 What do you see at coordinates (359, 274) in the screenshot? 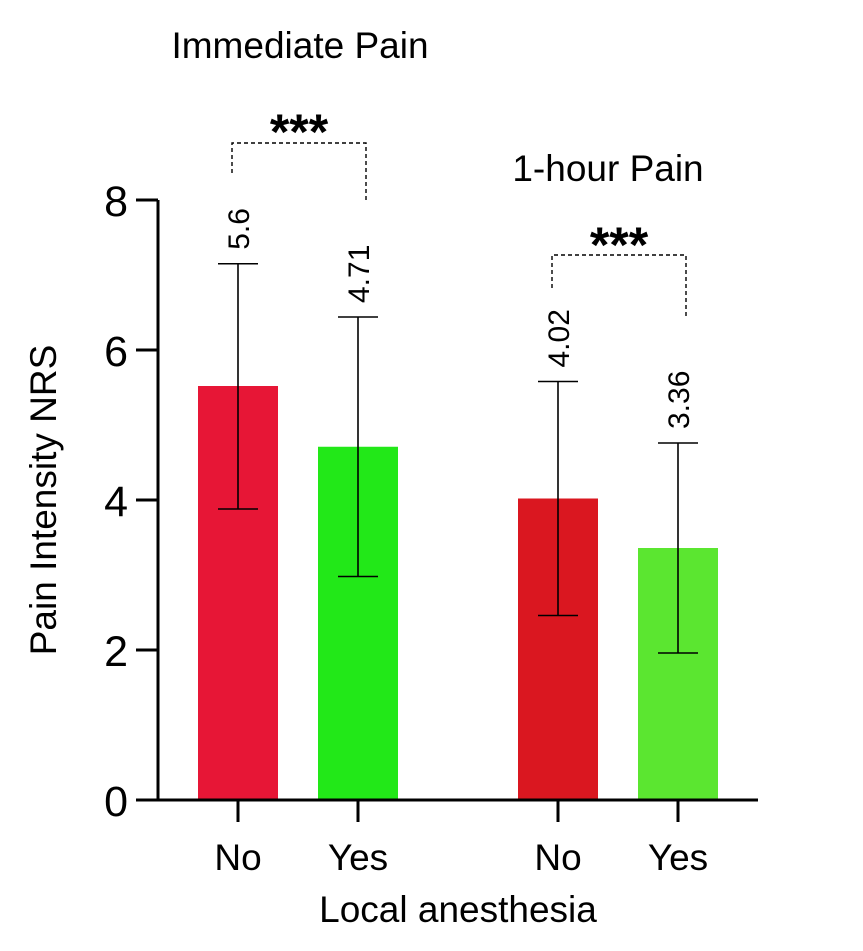
I see `value-label: 4.71` at bounding box center [359, 274].